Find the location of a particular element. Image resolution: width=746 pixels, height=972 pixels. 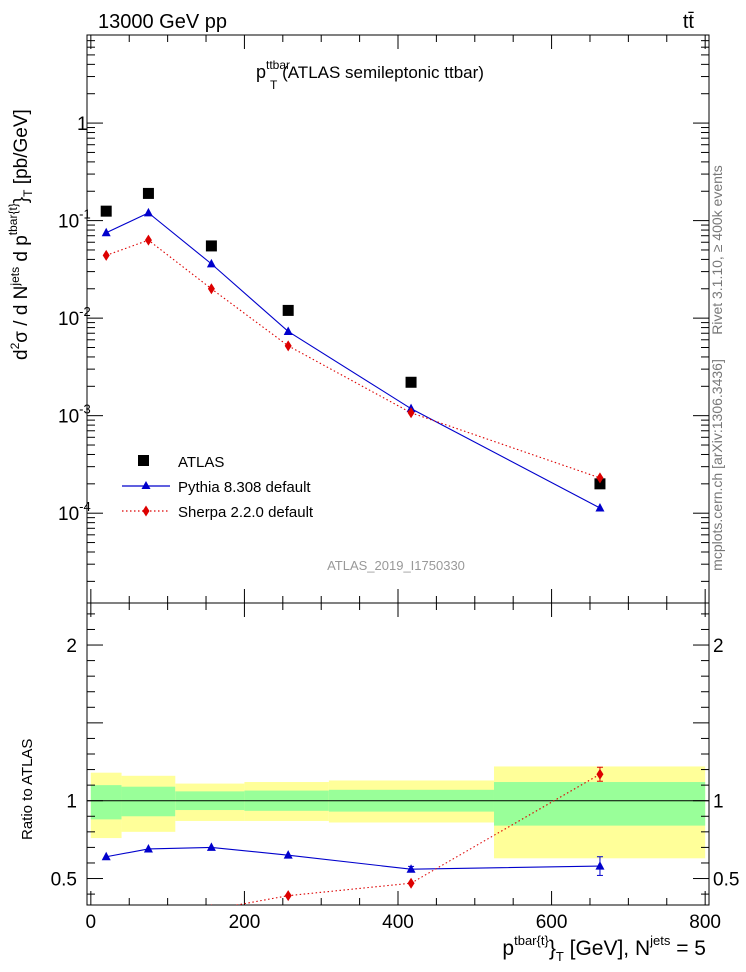

title-sub: T is located at coordinates (274, 85).